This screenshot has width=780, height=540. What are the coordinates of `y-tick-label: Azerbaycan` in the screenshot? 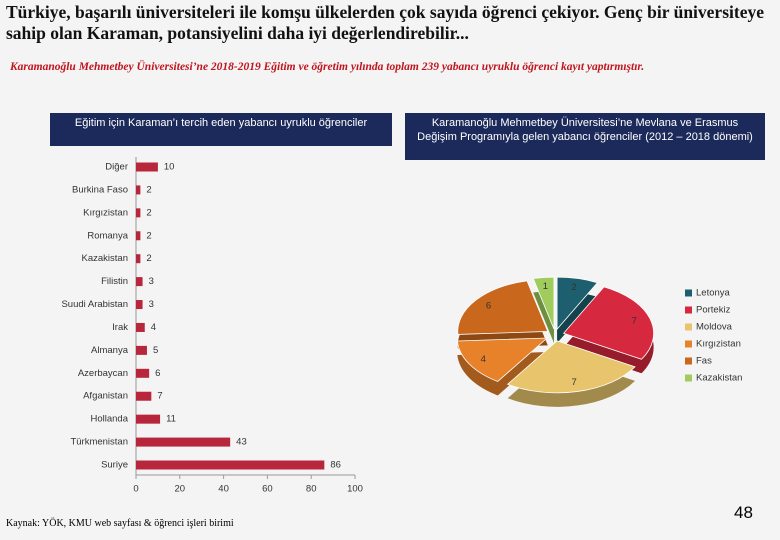 It's located at (103, 373).